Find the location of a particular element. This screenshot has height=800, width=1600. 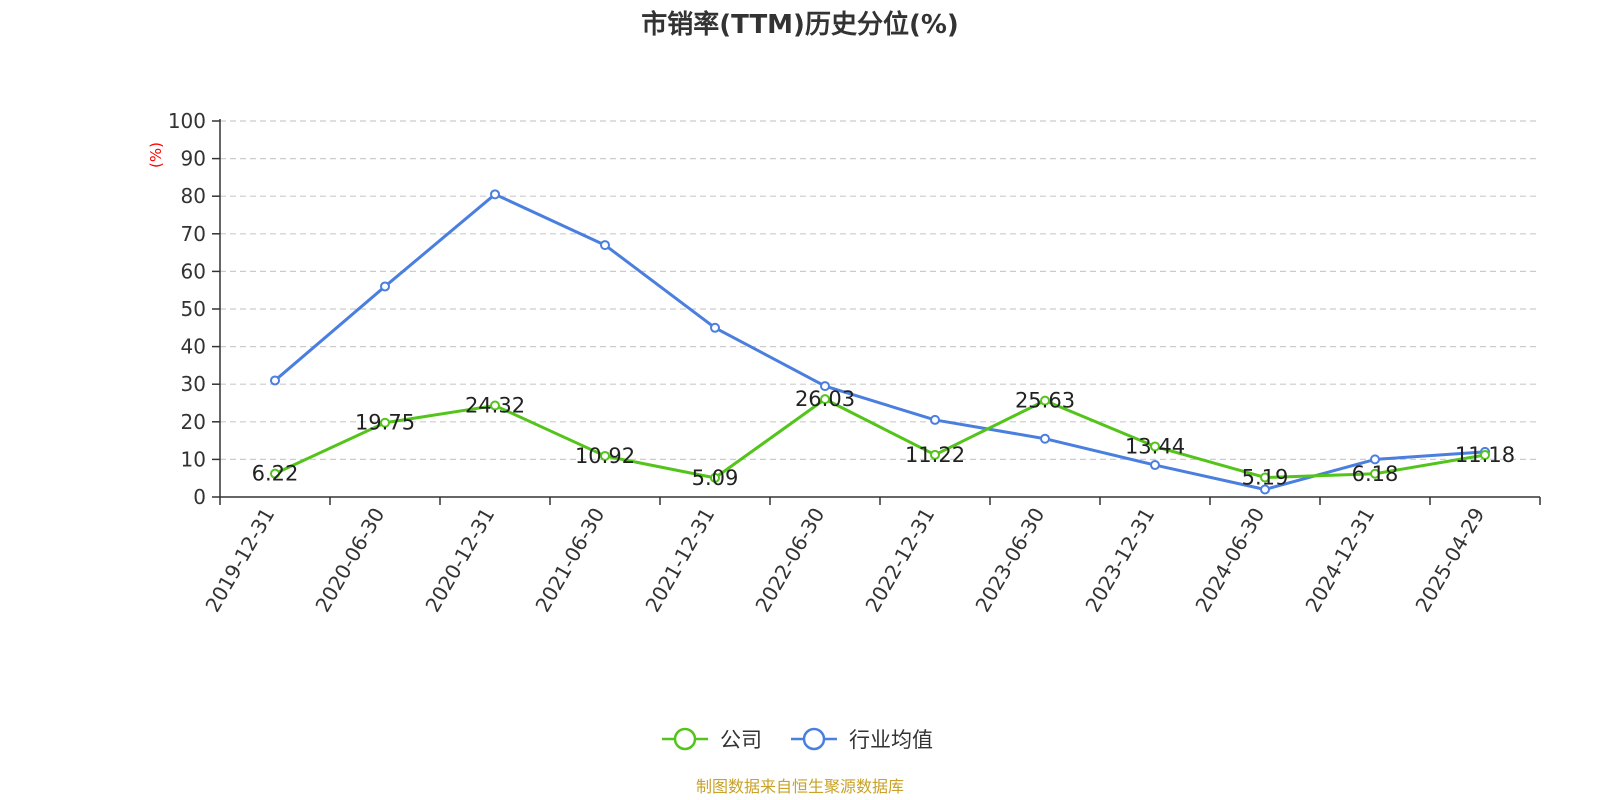

x-tick-label: 2019-12-31 is located at coordinates (239, 560).